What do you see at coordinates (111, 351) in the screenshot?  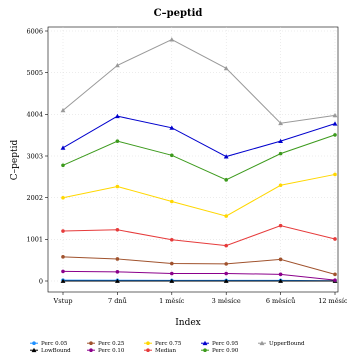 I see `legend-label: Perc 0.10` at bounding box center [111, 351].